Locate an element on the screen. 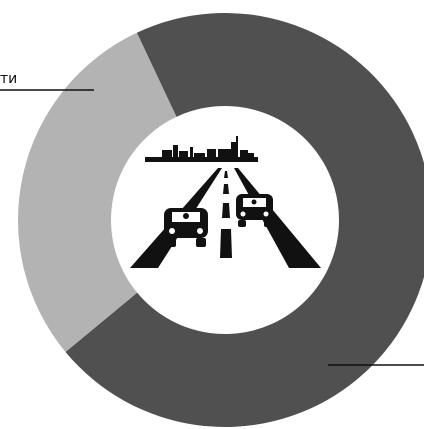 The height and width of the screenshot is (429, 424). road-cars-icon is located at coordinates (225, 202).